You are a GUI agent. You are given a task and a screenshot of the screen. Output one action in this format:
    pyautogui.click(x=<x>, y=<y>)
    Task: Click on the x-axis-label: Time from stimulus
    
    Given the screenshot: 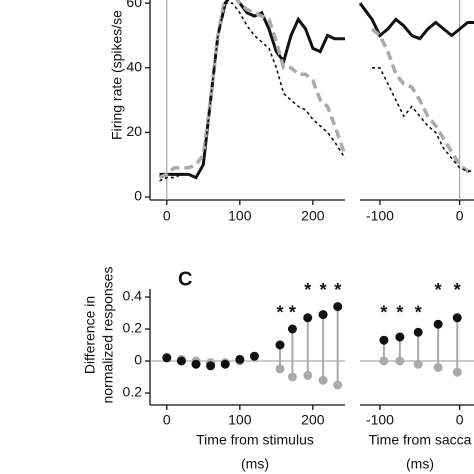 What is the action you would take?
    pyautogui.click(x=255, y=440)
    